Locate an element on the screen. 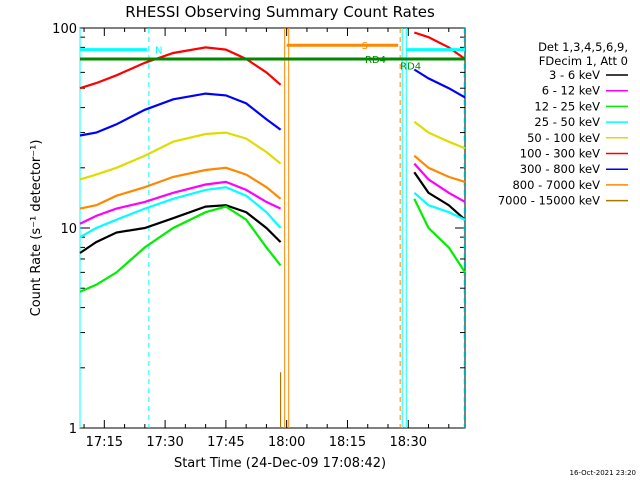  x-axis-label: Start Time (24-Dec-09 17:08:42) is located at coordinates (280, 463).